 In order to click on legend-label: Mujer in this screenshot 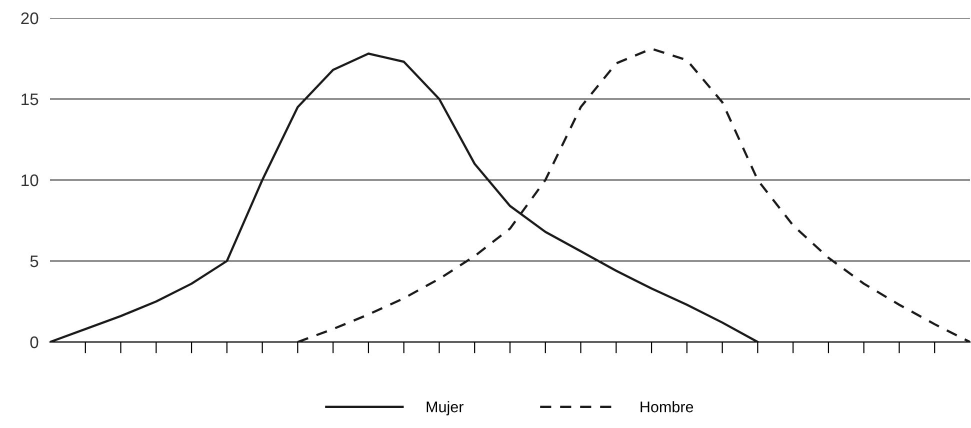, I will do `click(445, 408)`.